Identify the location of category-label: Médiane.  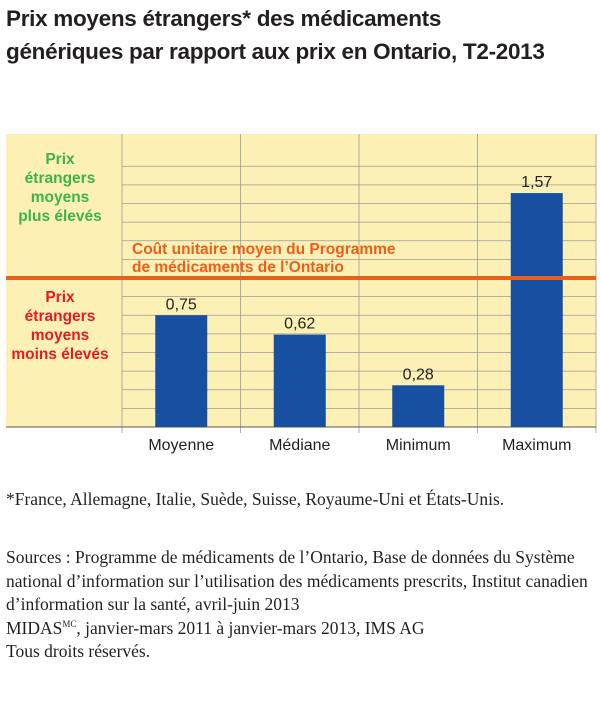
(299, 445).